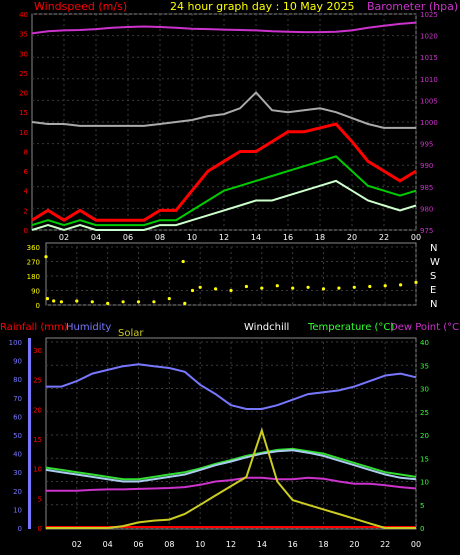  I want to click on barometer-tick-label: 980, so click(426, 209).